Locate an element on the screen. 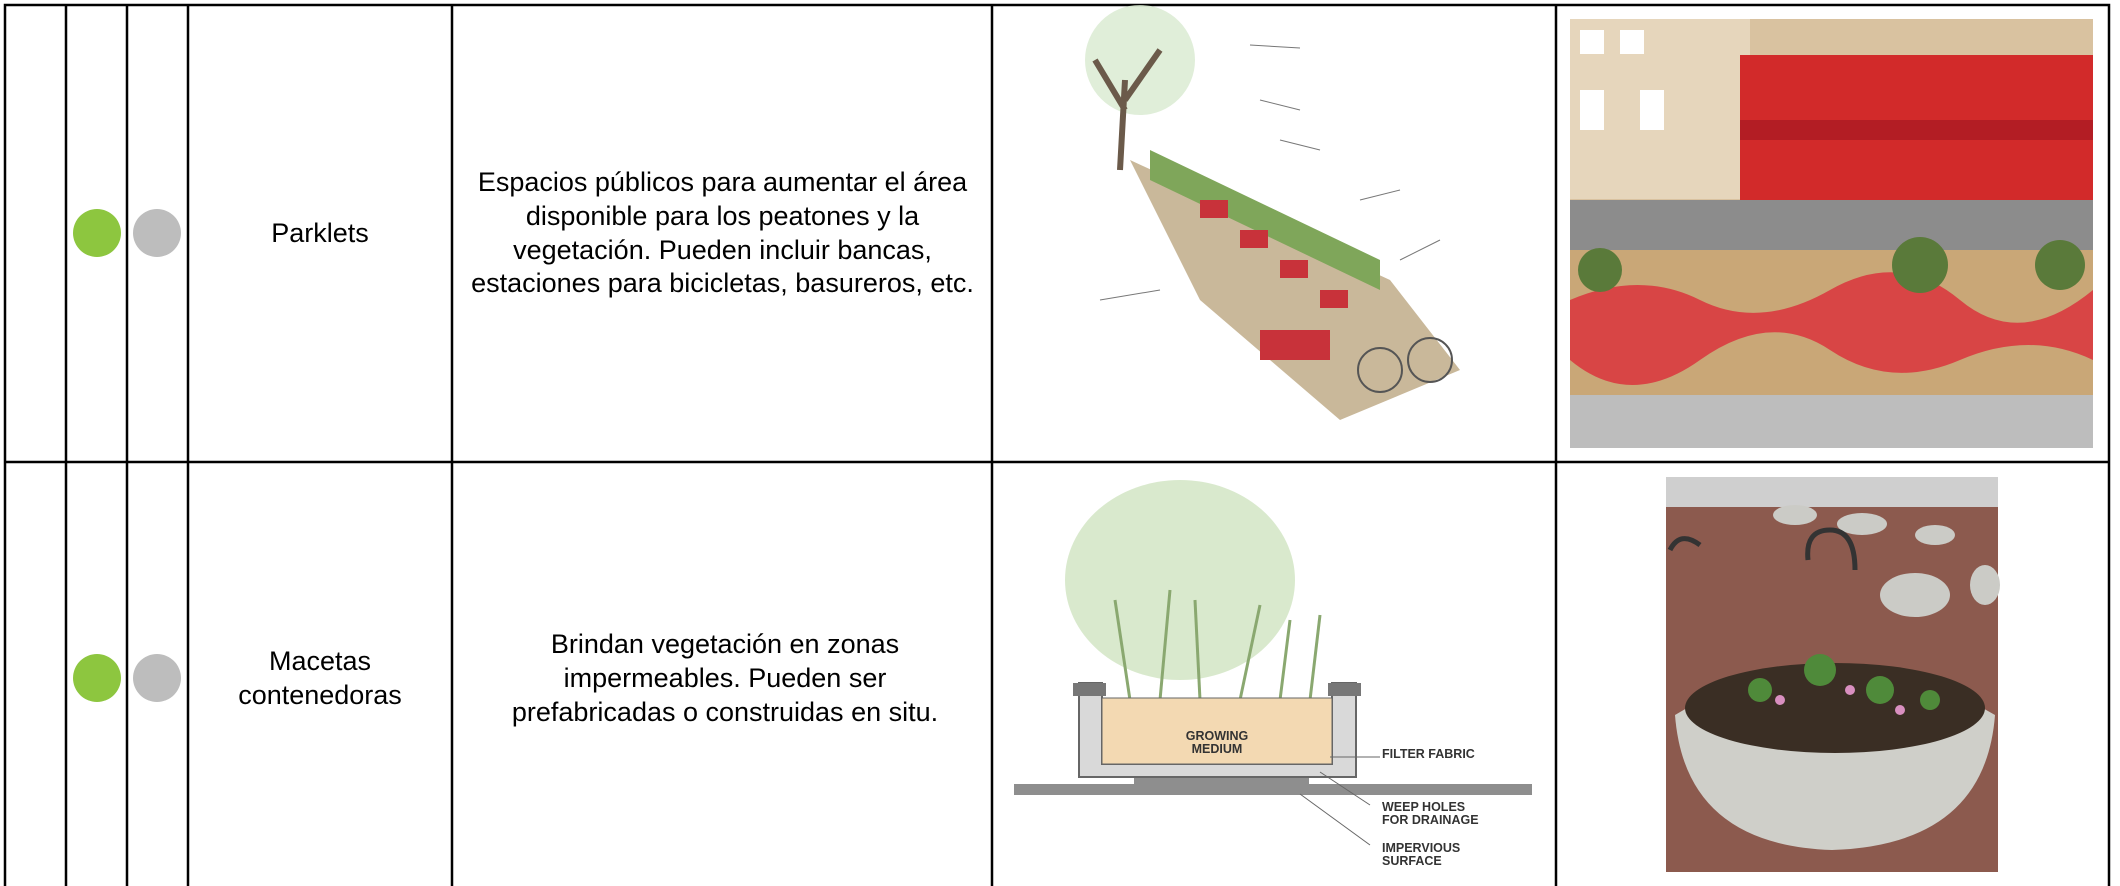  diagram-label: FILTER FABRIC is located at coordinates (1428, 754).